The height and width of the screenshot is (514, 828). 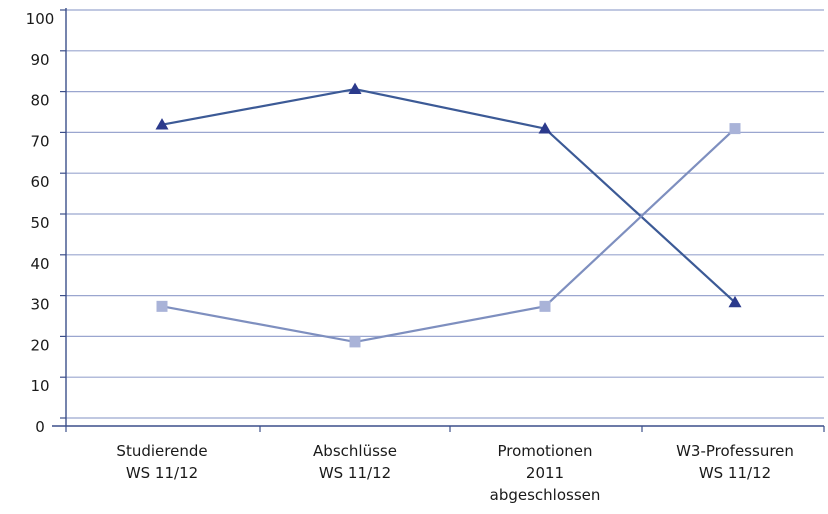 What do you see at coordinates (40, 19) in the screenshot?
I see `y-tick-label: 100` at bounding box center [40, 19].